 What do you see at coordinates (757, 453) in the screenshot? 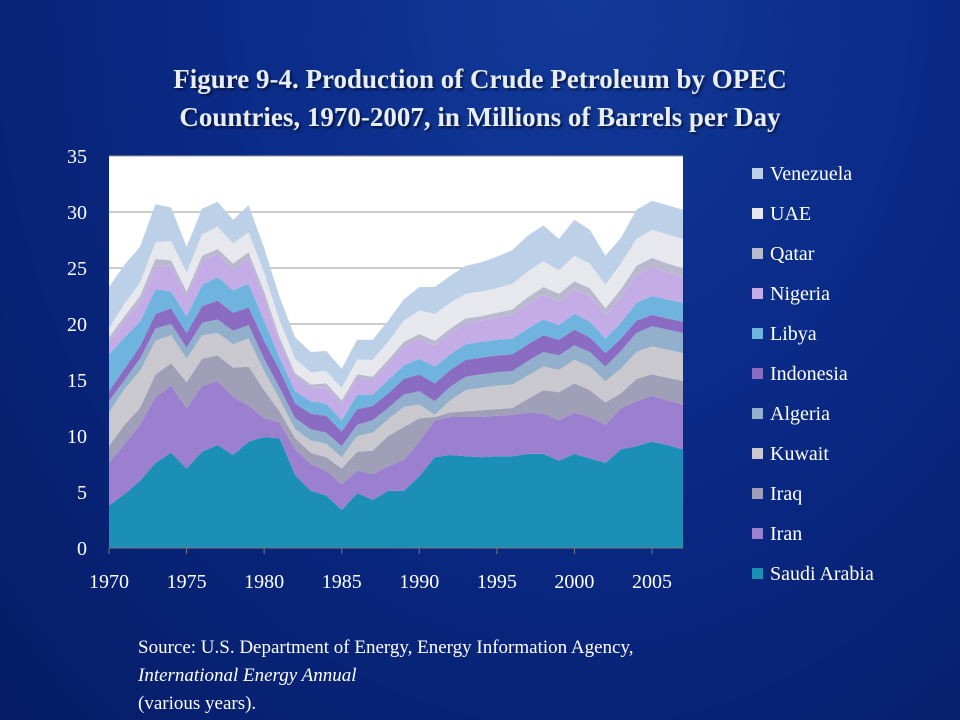
I see `legend-swatch-kuwait` at bounding box center [757, 453].